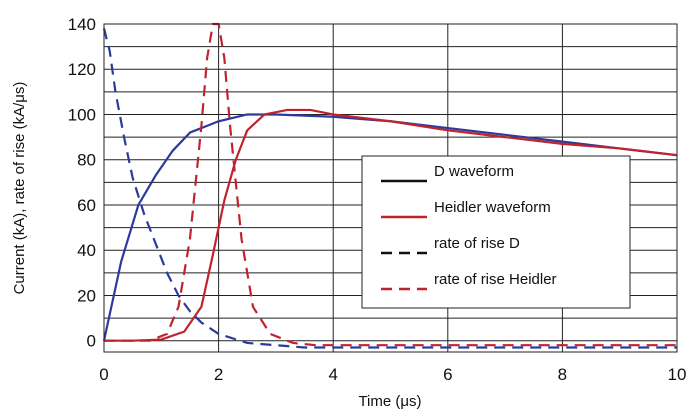 Image resolution: width=691 pixels, height=412 pixels. I want to click on x-tick-label: 6, so click(447, 374).